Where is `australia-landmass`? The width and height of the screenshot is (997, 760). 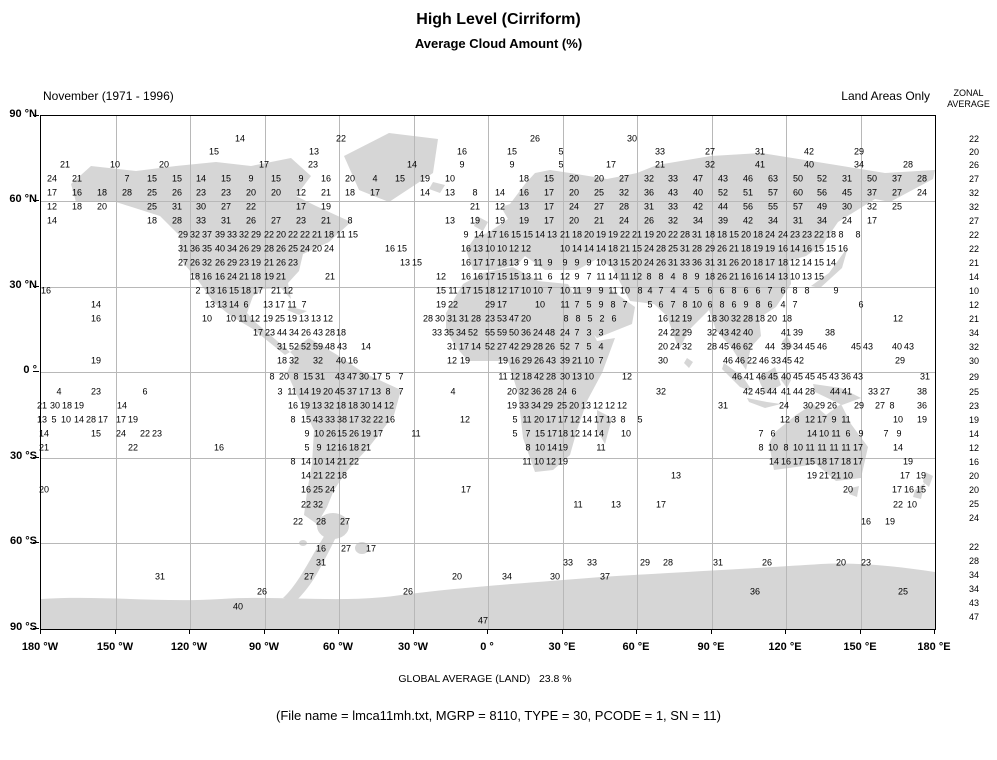
australia-landmass is located at coordinates (818, 442).